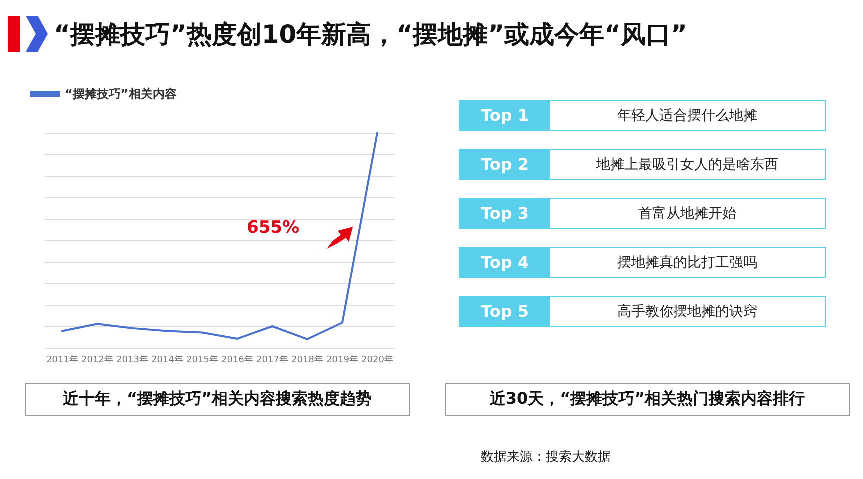 This screenshot has width=863, height=479. I want to click on annotation: 655%, so click(273, 228).